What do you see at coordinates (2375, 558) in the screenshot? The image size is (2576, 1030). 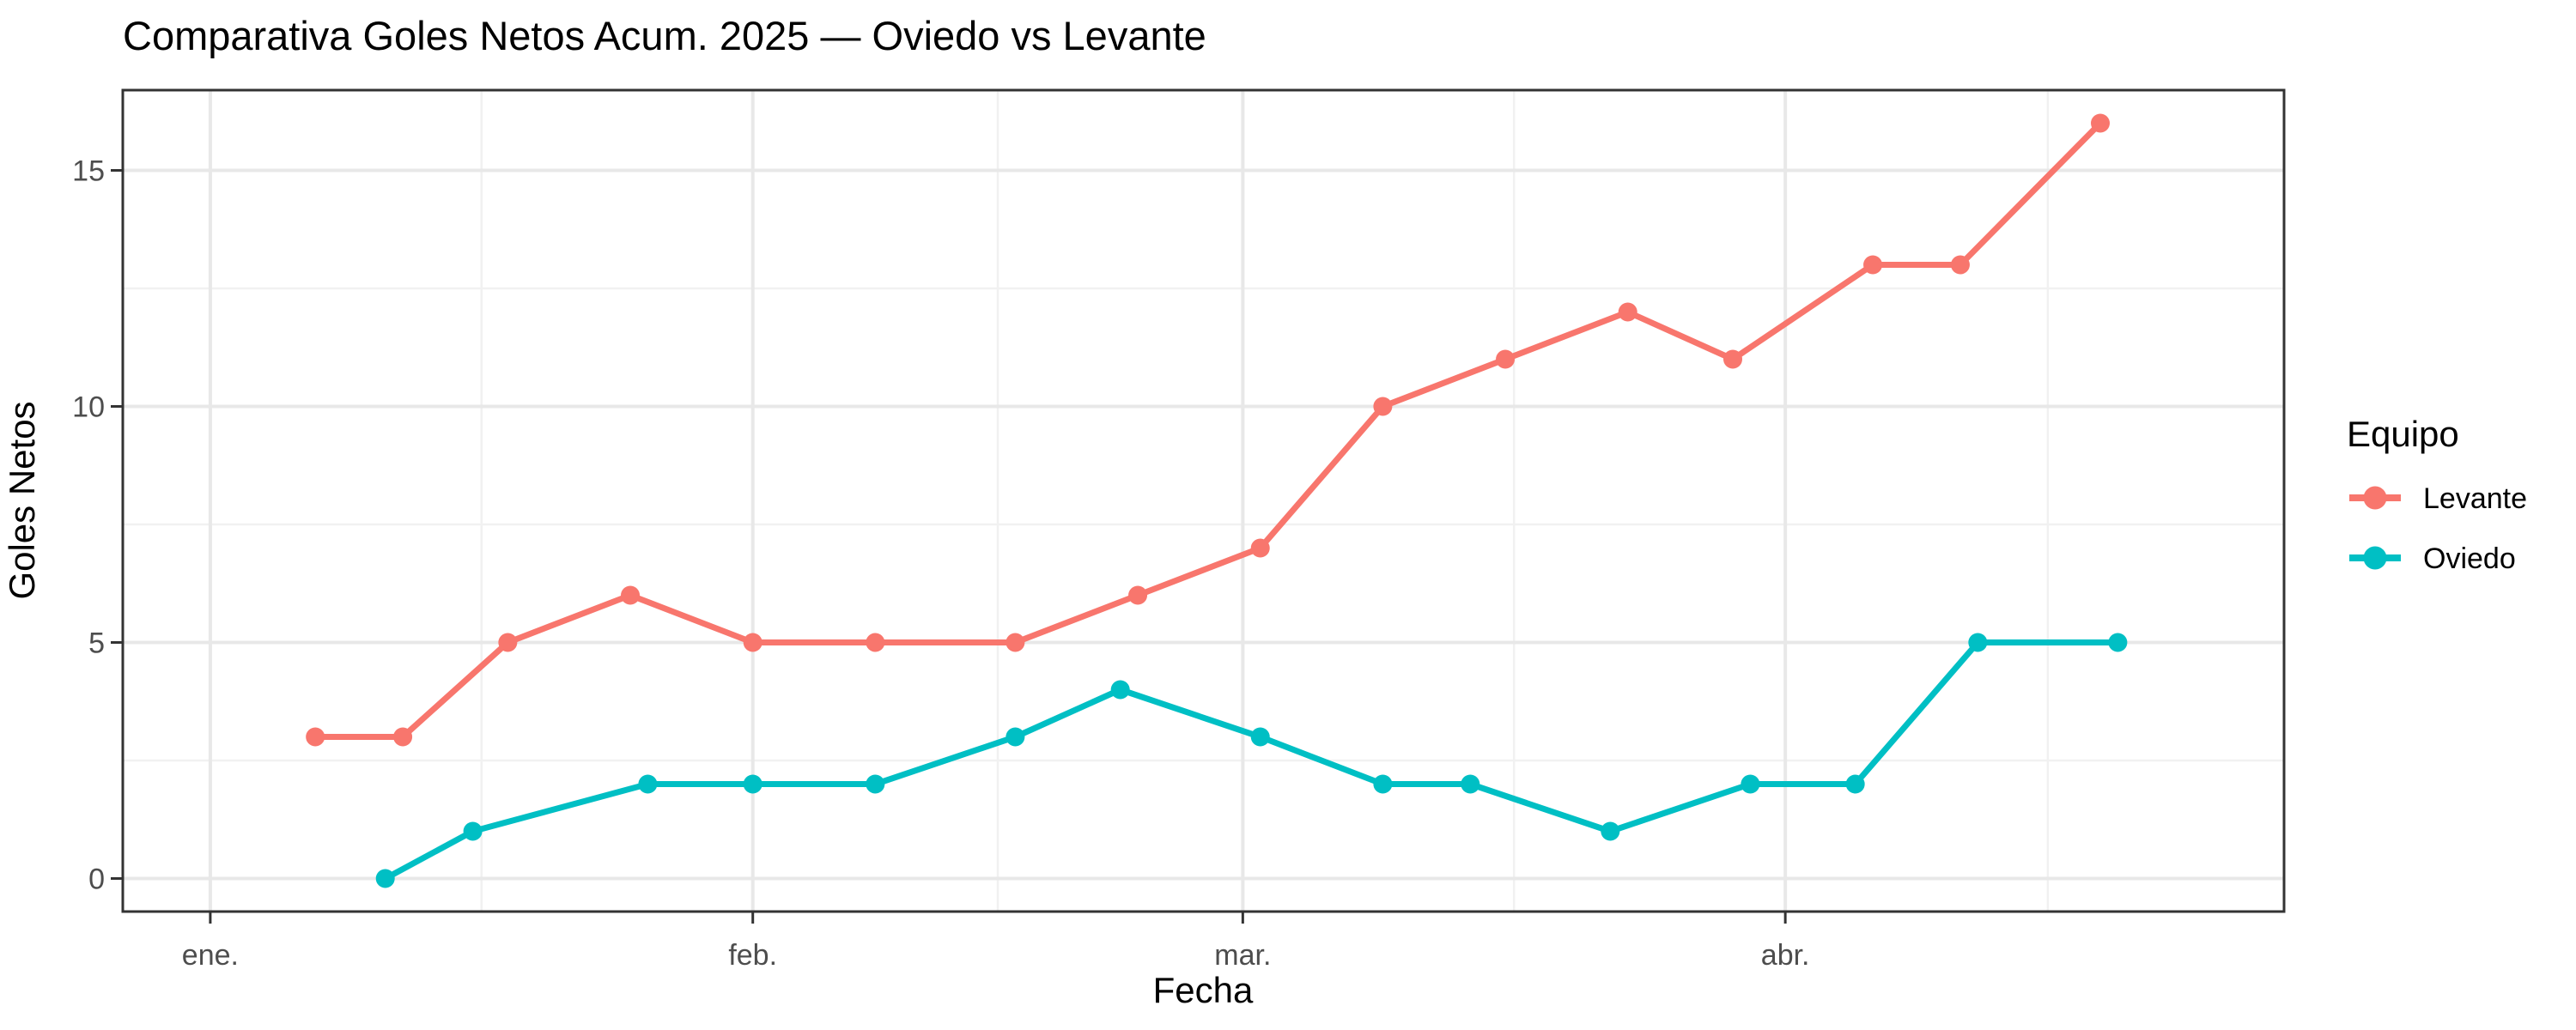 I see `legend-key-dot-oviedo` at bounding box center [2375, 558].